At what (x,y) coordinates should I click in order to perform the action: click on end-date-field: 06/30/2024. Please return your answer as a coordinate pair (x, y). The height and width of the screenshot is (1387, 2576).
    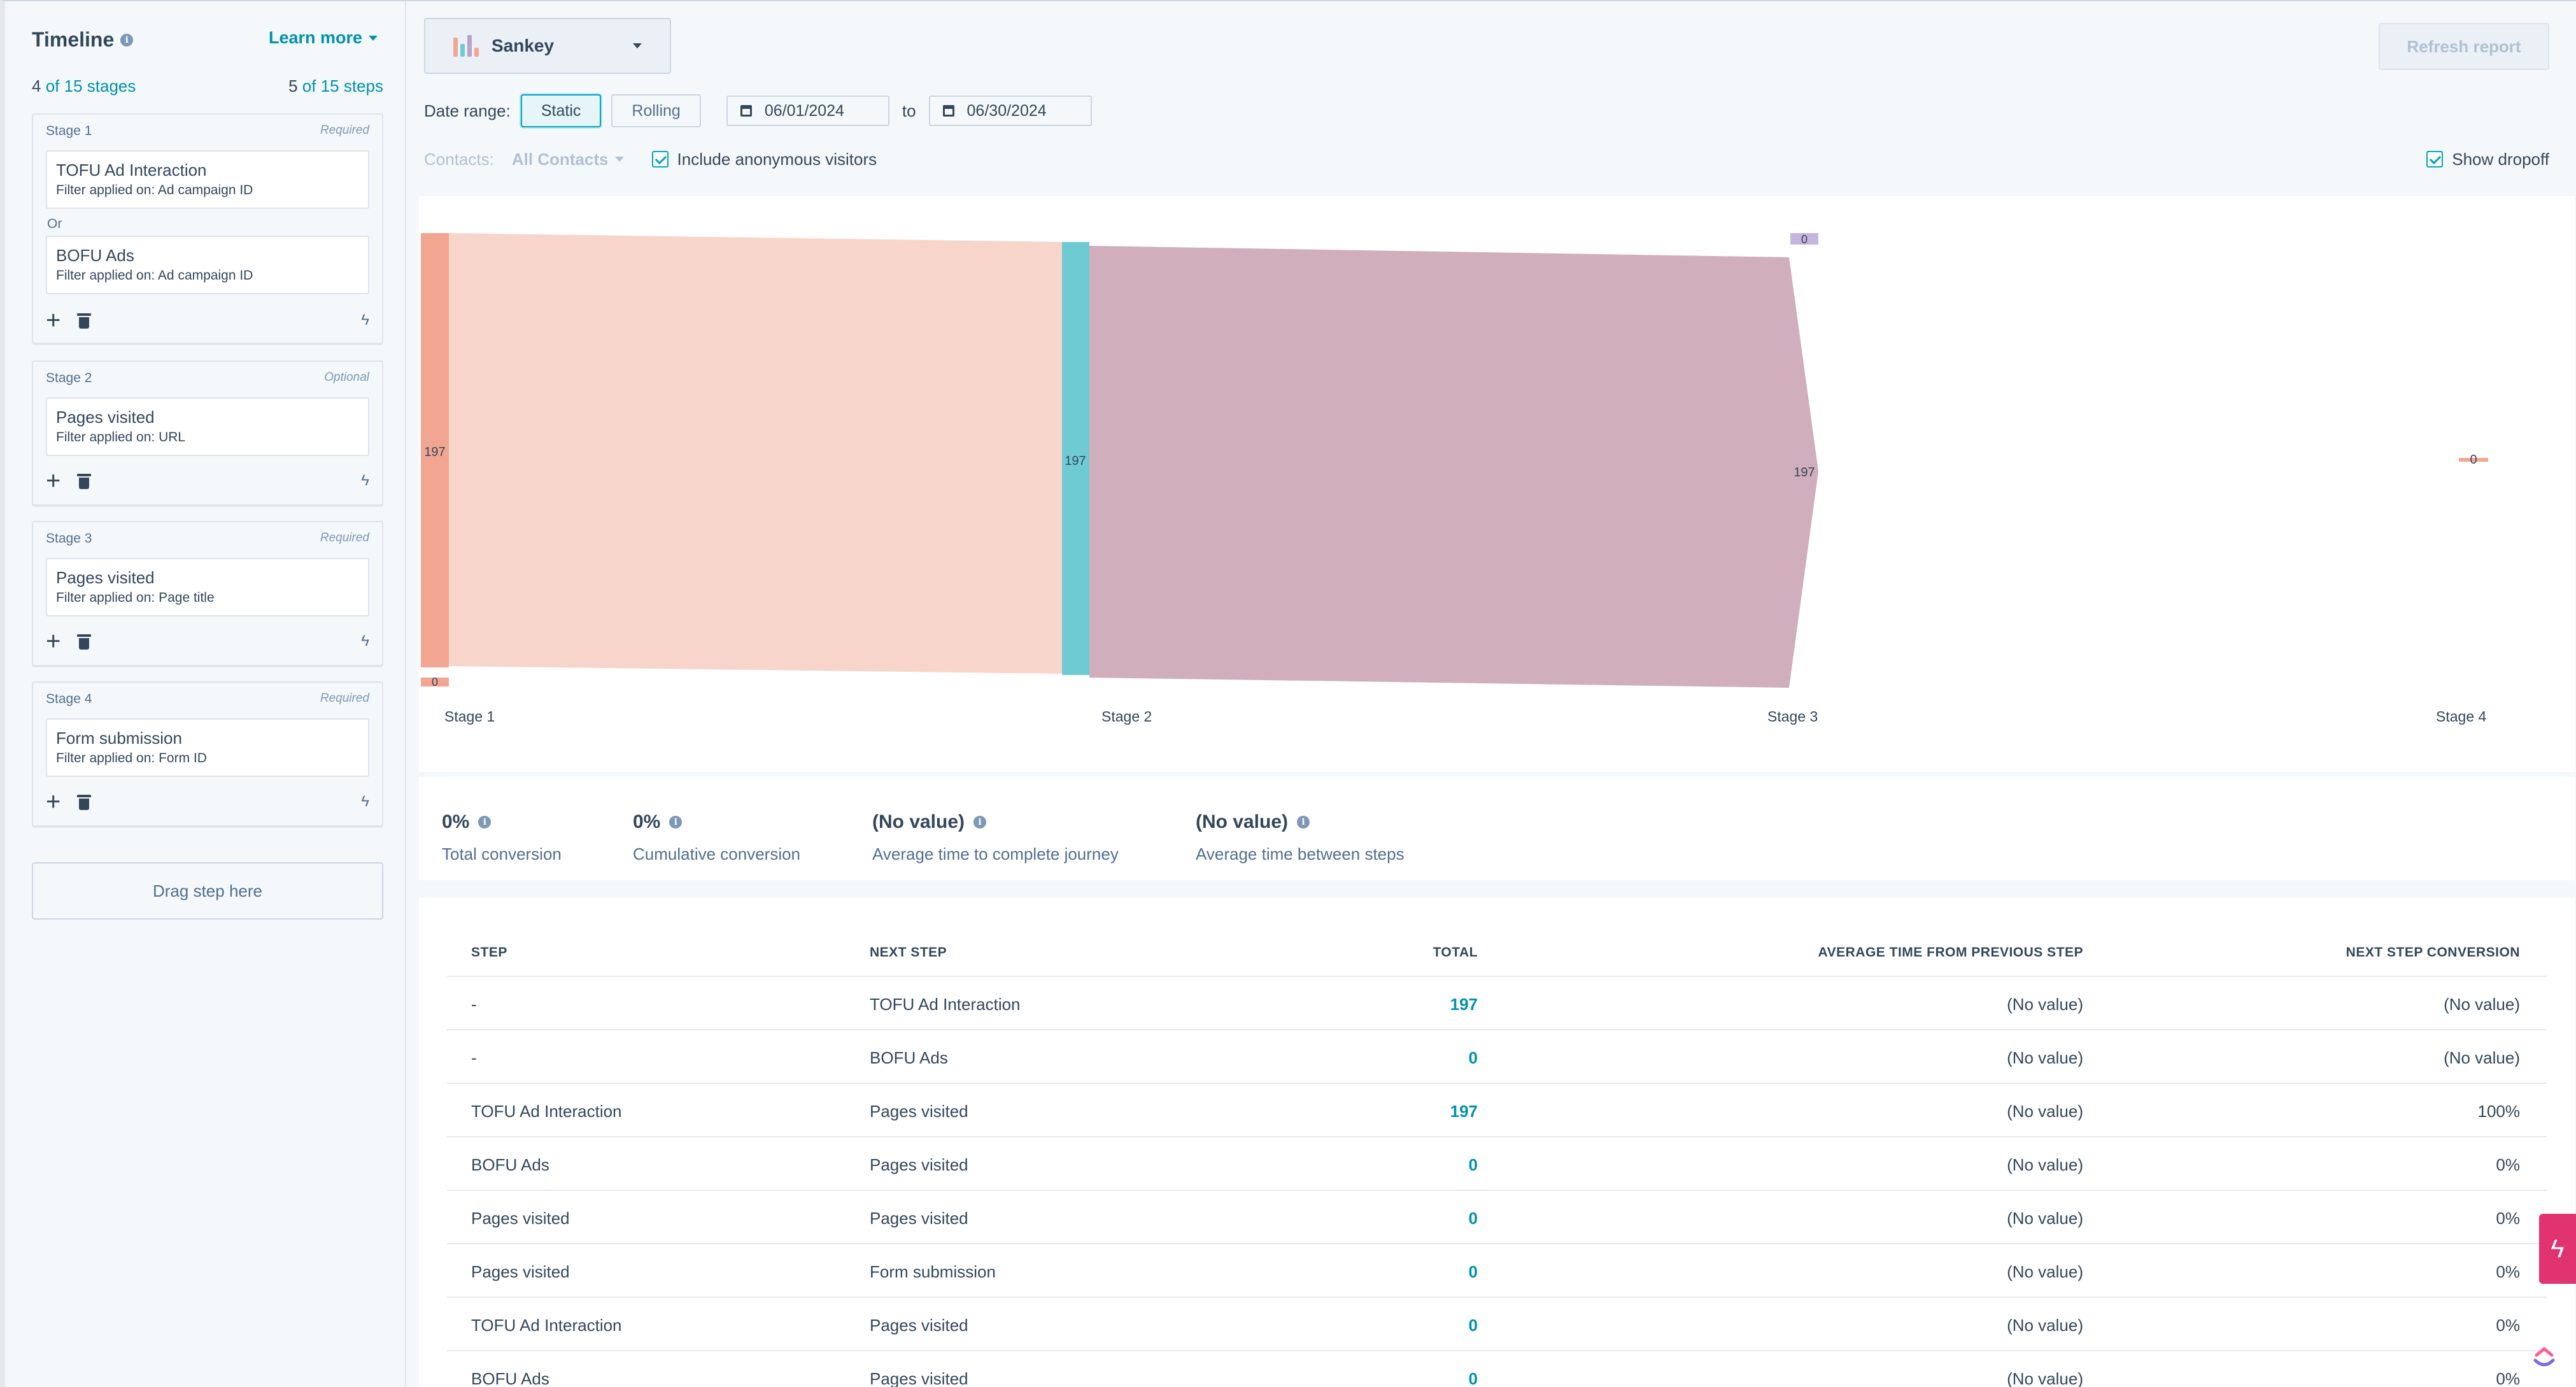
    Looking at the image, I should click on (1010, 111).